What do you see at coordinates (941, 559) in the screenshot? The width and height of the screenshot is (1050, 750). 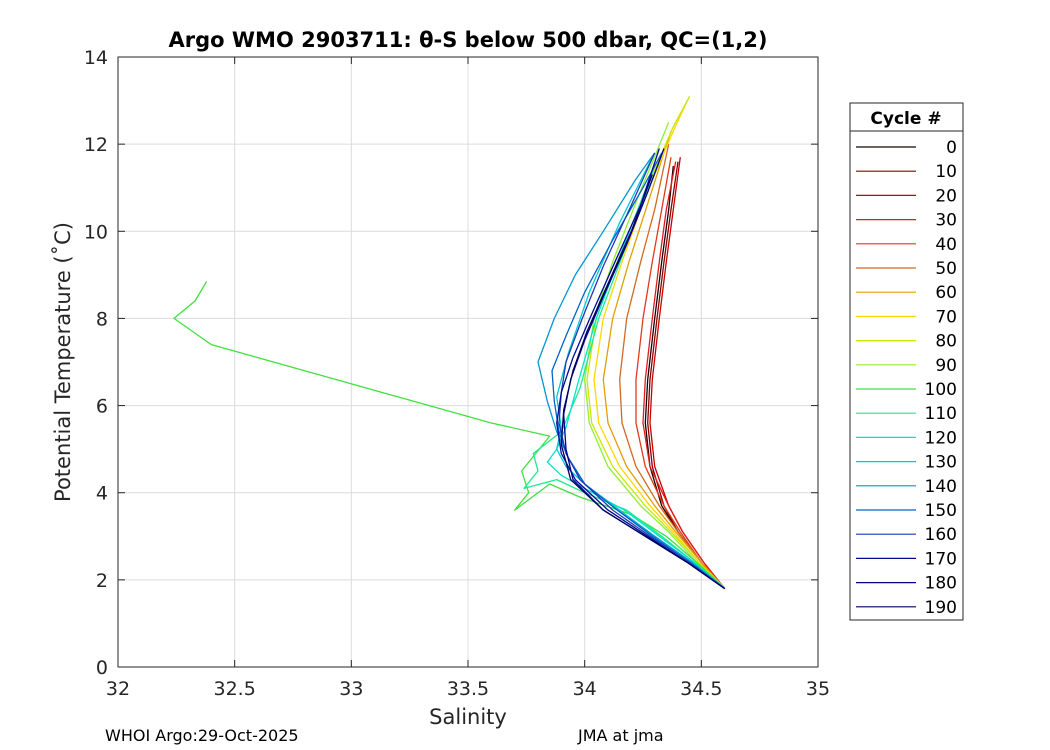 I see `legend-label-170: 170` at bounding box center [941, 559].